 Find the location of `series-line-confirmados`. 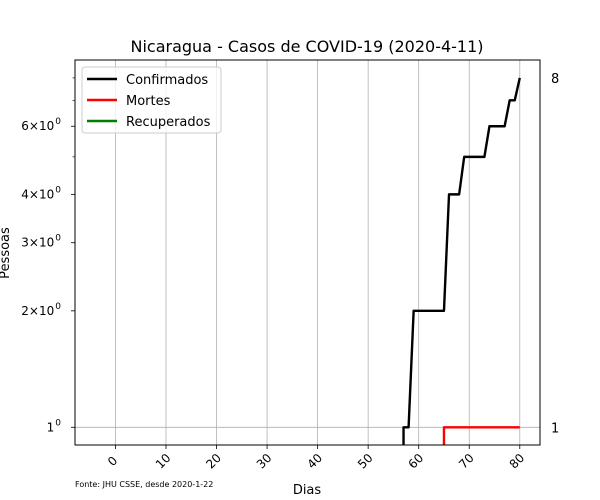

series-line-confirmados is located at coordinates (461, 261).